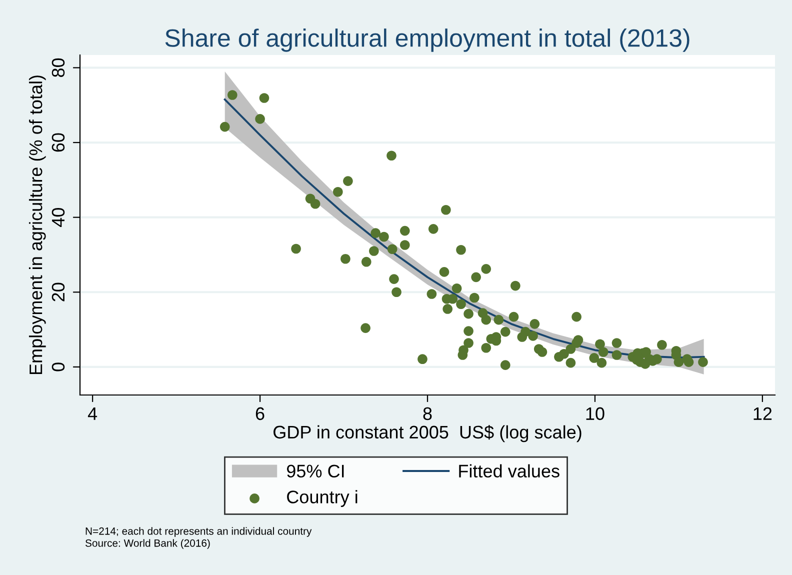  I want to click on y-tick-label: 40, so click(58, 217).